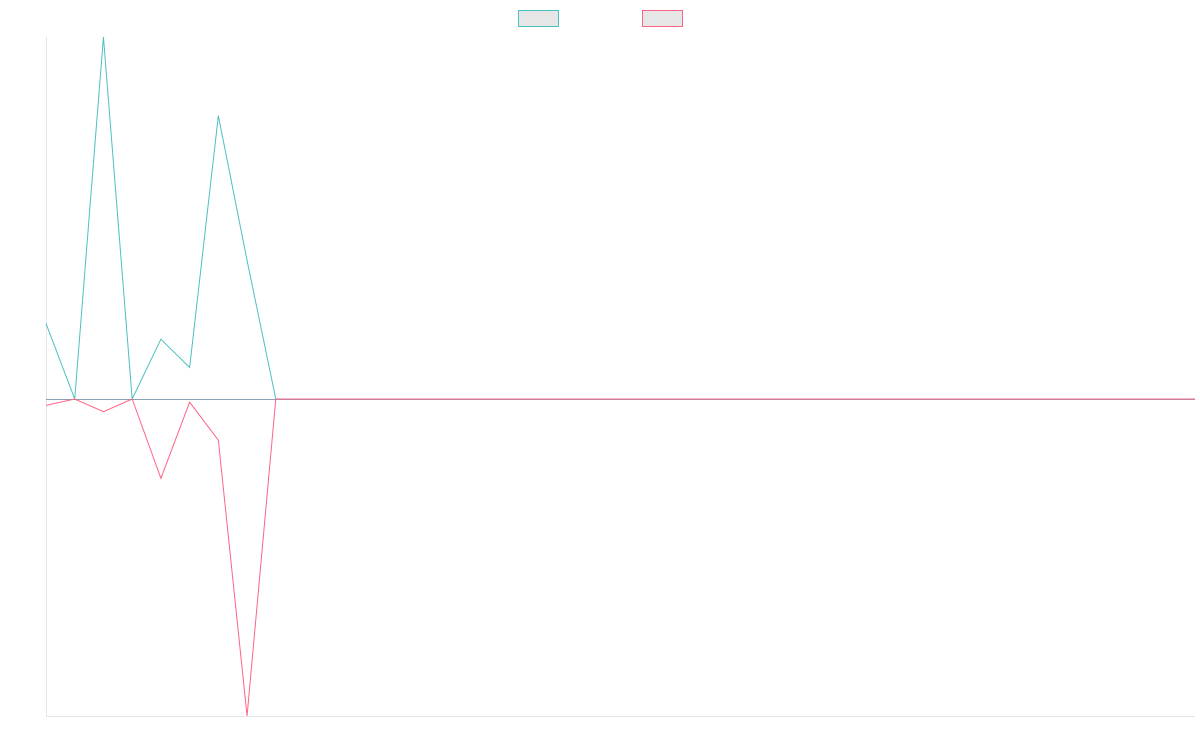 The width and height of the screenshot is (1200, 750). What do you see at coordinates (600, 18) in the screenshot?
I see `legend` at bounding box center [600, 18].